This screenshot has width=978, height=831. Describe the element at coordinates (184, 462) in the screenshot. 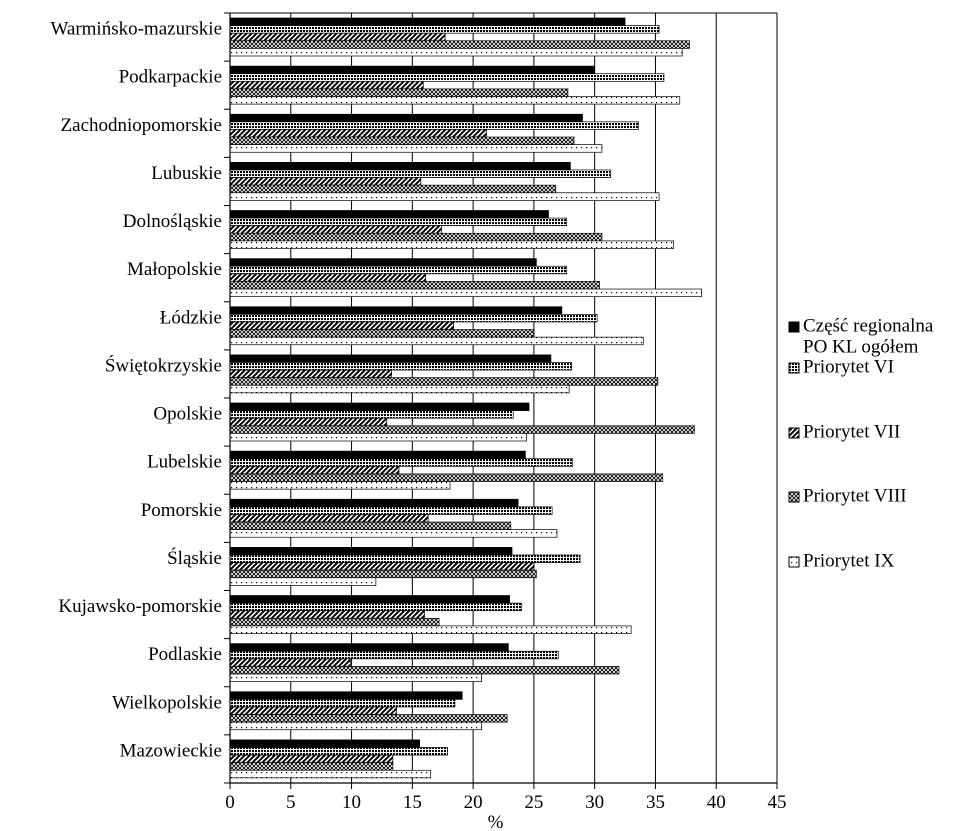

I see `category-label: Lubelskie` at that location.